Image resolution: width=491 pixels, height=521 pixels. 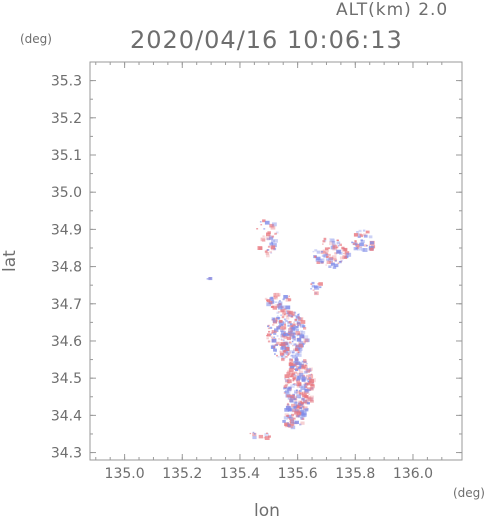 What do you see at coordinates (125, 474) in the screenshot?
I see `x-tick-label-0: 135.0` at bounding box center [125, 474].